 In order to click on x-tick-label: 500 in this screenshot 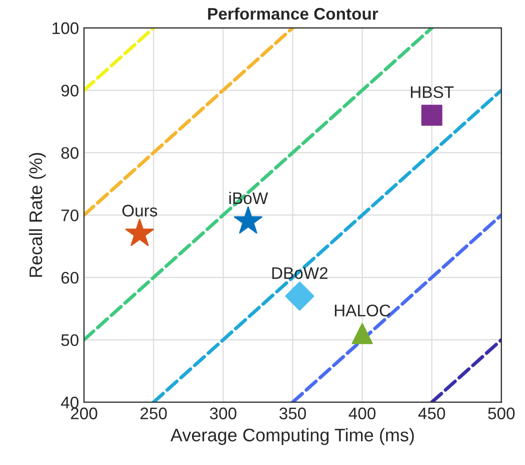, I will do `click(501, 414)`.